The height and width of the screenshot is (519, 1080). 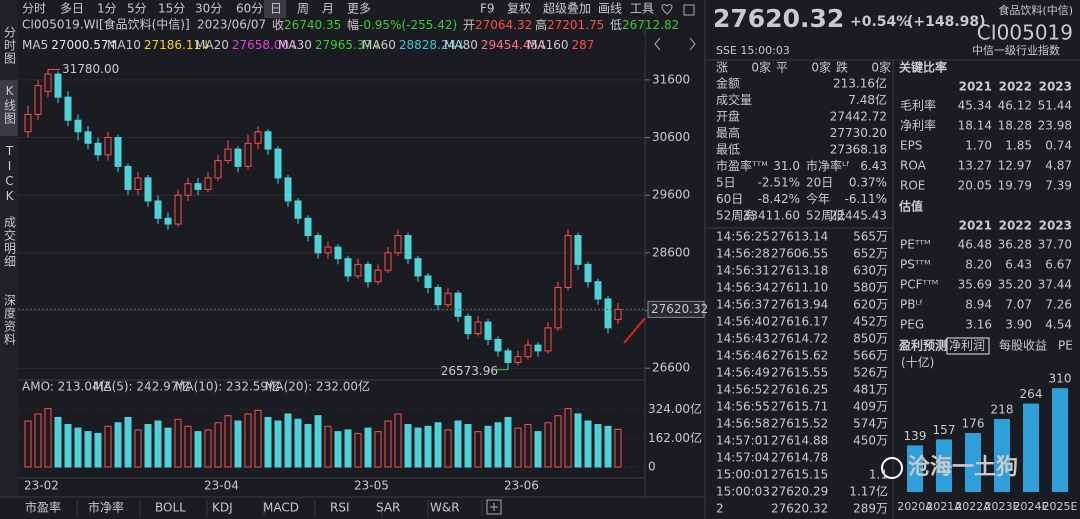 What do you see at coordinates (610, 9) in the screenshot?
I see `tool-button: 画线` at bounding box center [610, 9].